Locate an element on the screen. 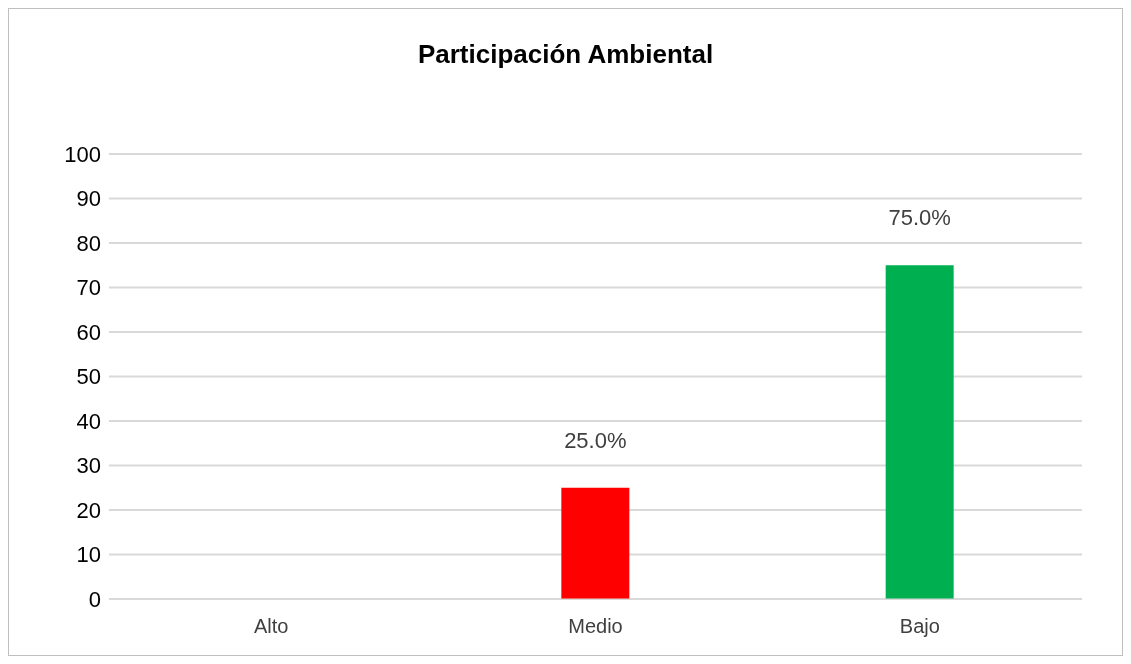 The image size is (1131, 664). y-tick-label: 20 is located at coordinates (88, 510).